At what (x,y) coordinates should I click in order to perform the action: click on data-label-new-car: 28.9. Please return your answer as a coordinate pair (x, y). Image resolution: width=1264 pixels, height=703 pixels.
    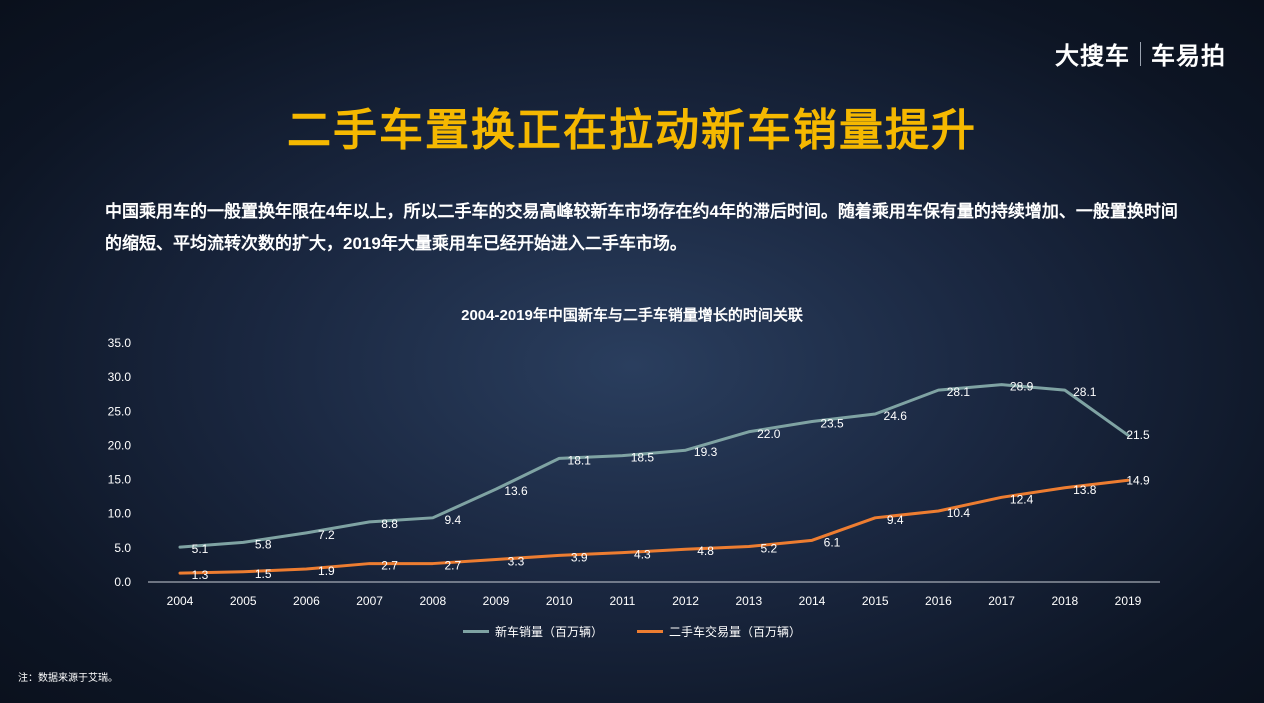
    Looking at the image, I should click on (1022, 387).